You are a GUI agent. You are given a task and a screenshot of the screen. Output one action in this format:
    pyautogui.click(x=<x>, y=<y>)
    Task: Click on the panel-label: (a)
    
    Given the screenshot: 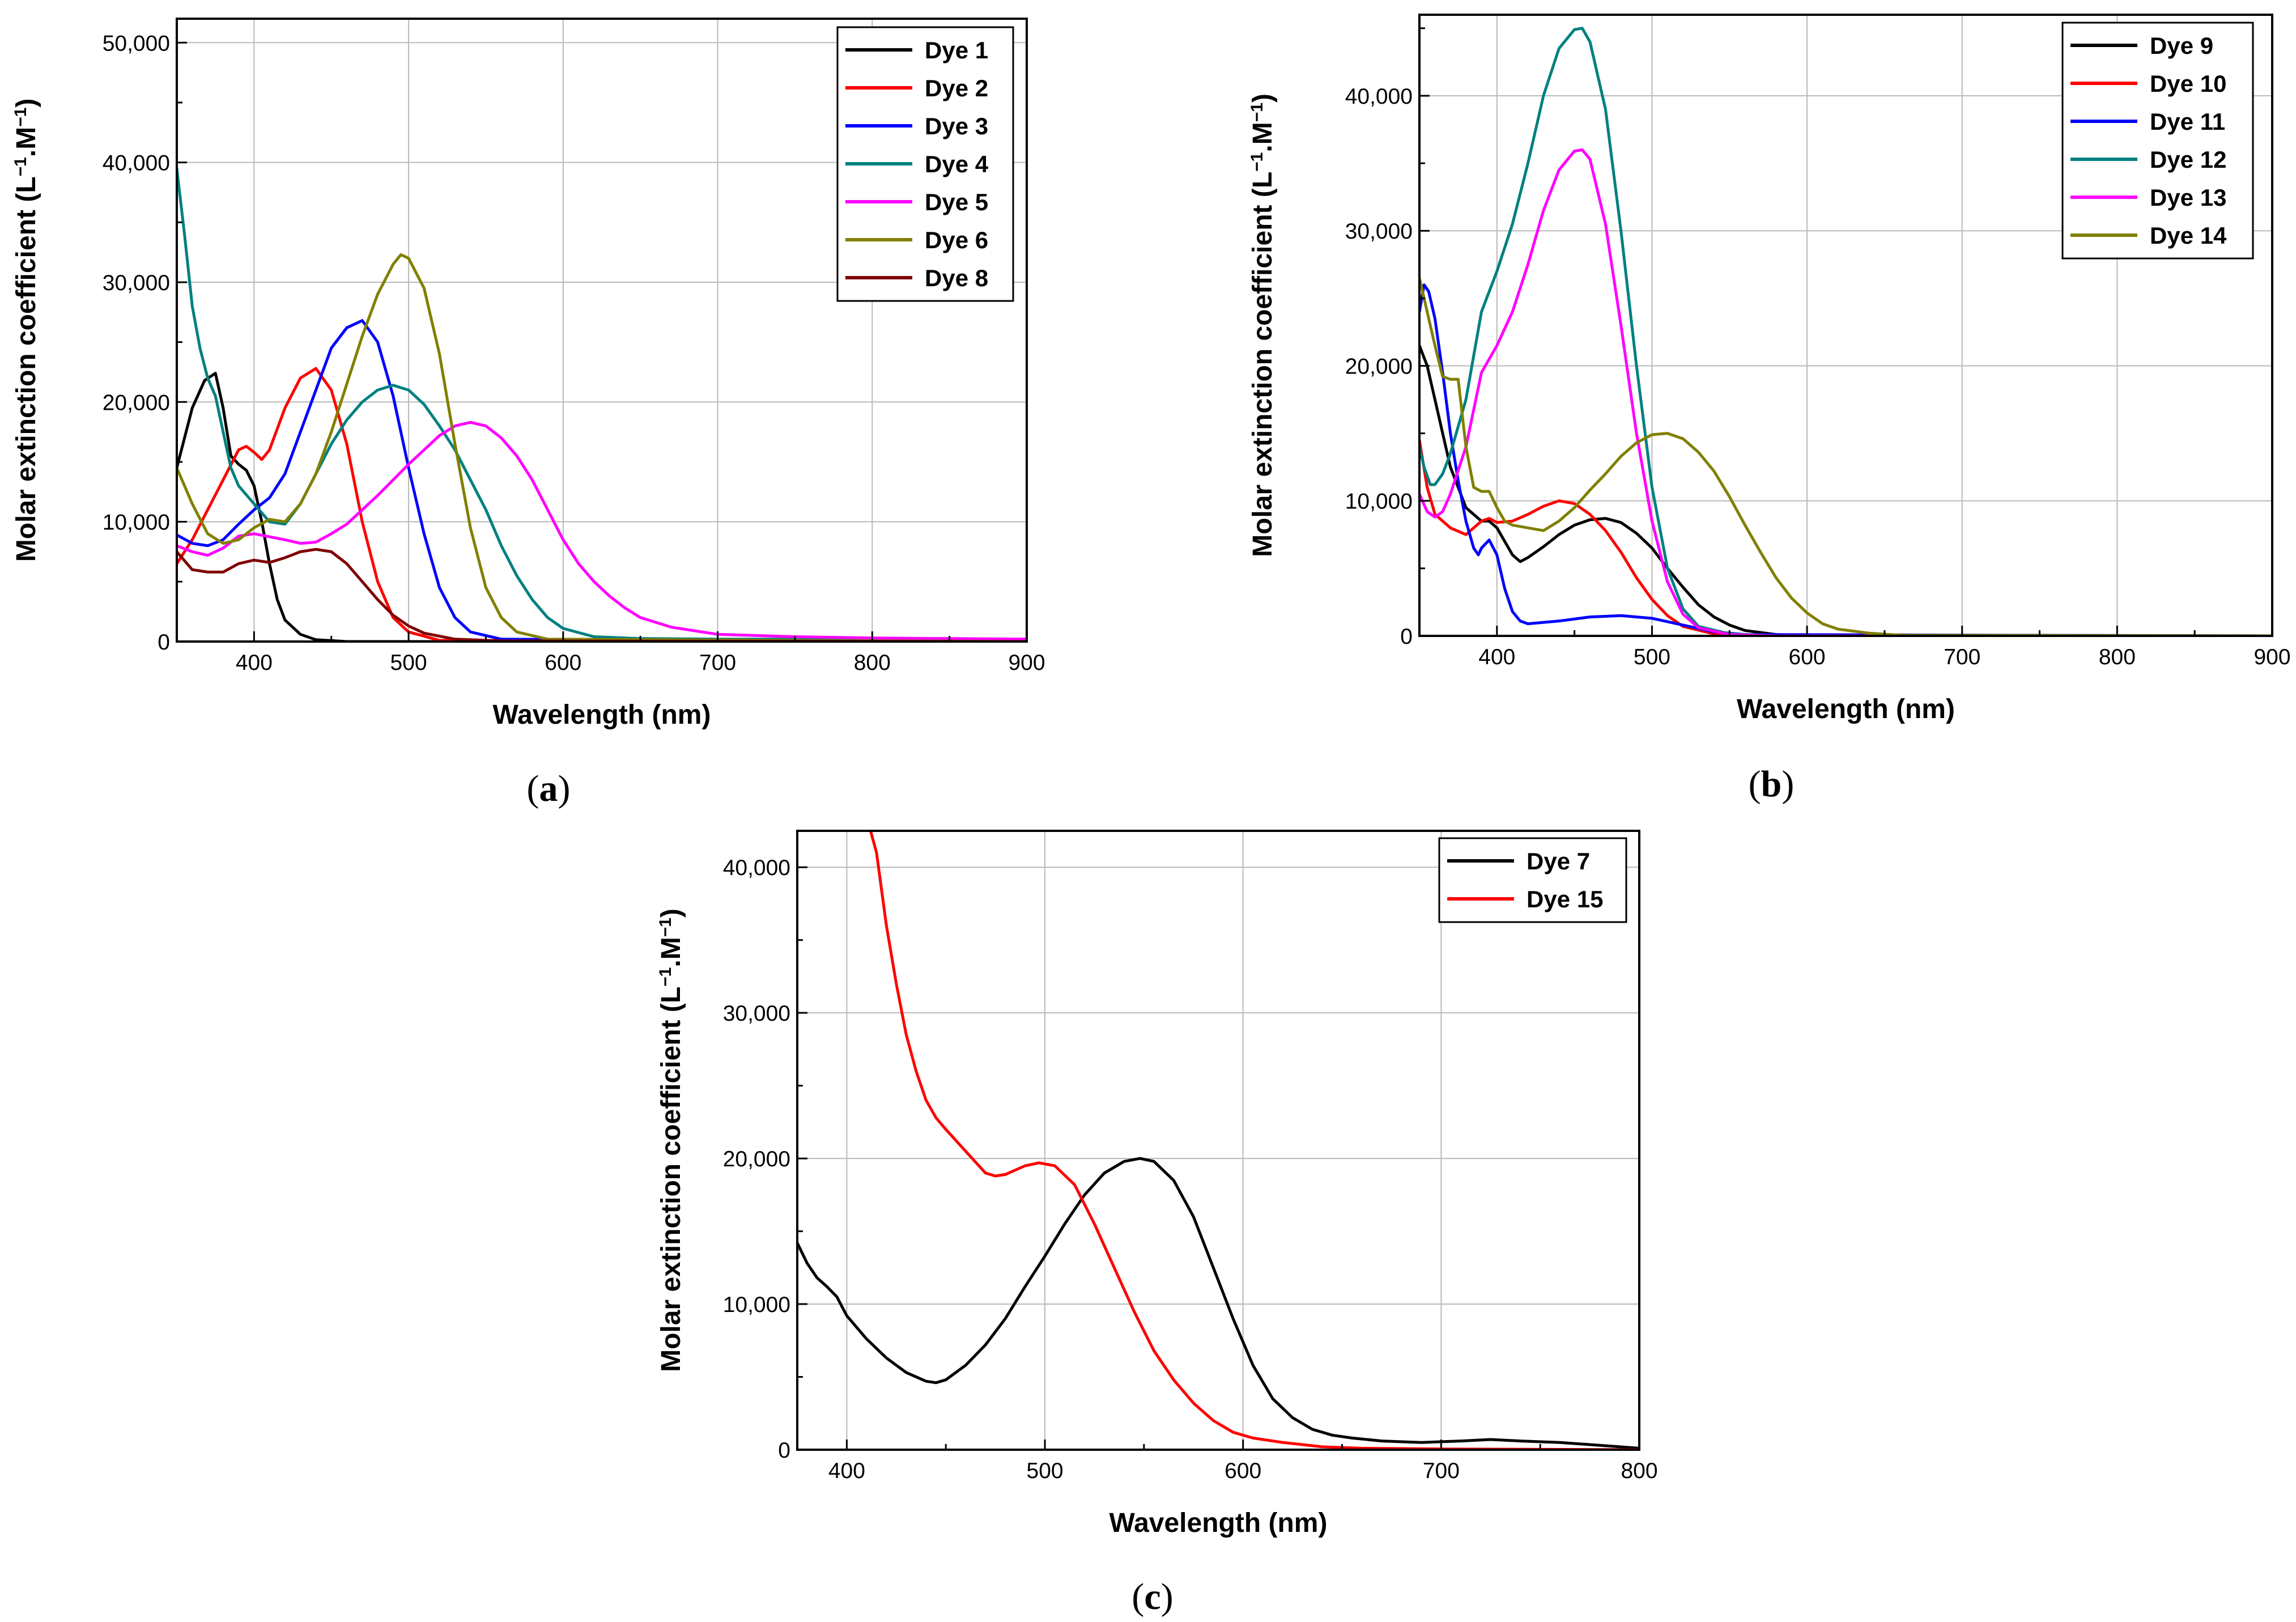 What is the action you would take?
    pyautogui.click(x=549, y=788)
    